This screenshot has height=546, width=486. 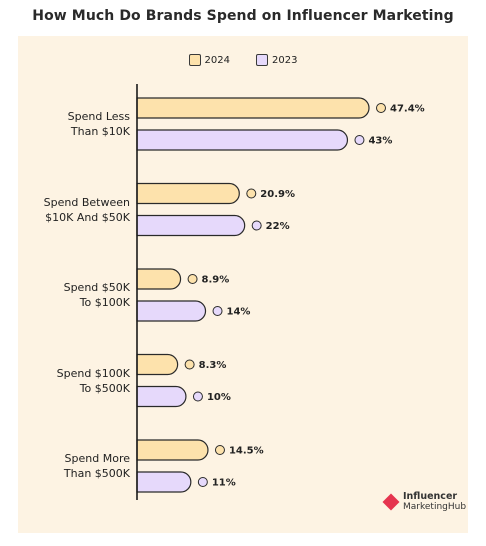 What do you see at coordinates (243, 60) in the screenshot?
I see `legend: 2024 2023` at bounding box center [243, 60].